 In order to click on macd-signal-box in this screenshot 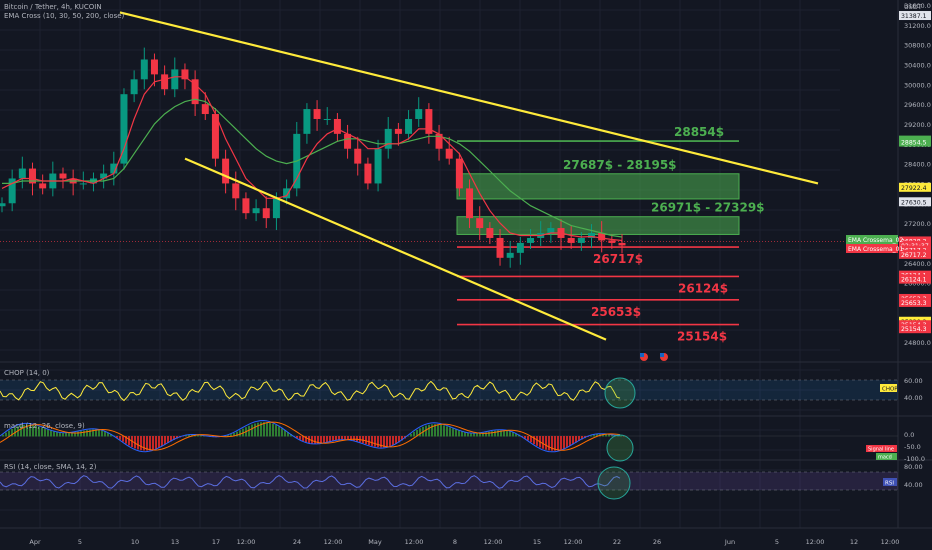, I will do `click(881, 448)`.